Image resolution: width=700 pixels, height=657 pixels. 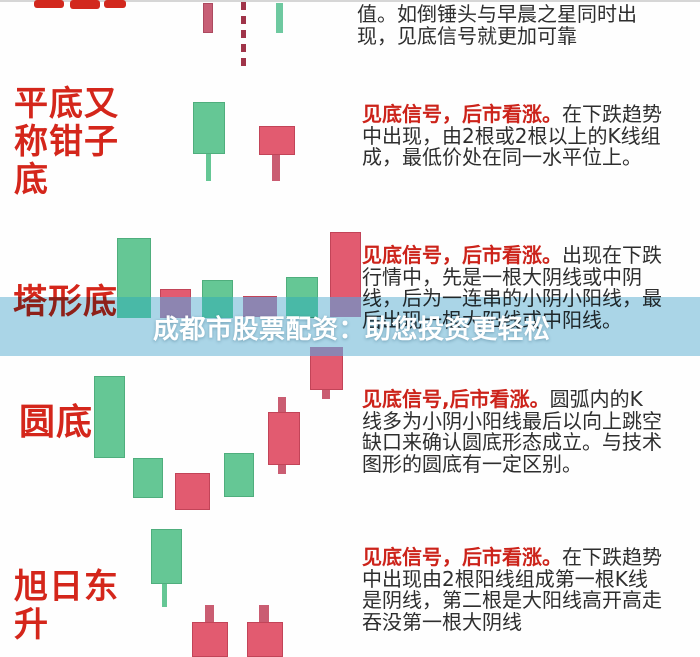 I want to click on desc-body-text: 在下跌趋势中出现，由2根或2根以上的K线组成，最低价处在同一水平位上。, so click(x=512, y=135).